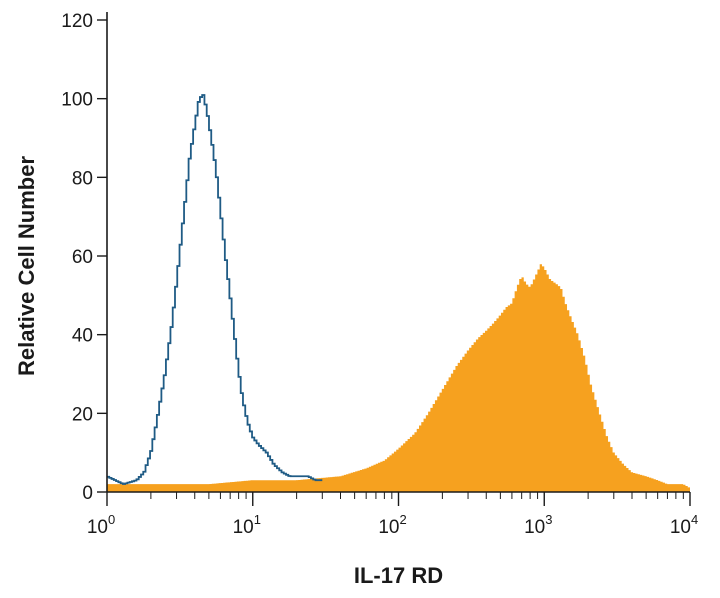  I want to click on y-tick-label: 80, so click(82, 178).